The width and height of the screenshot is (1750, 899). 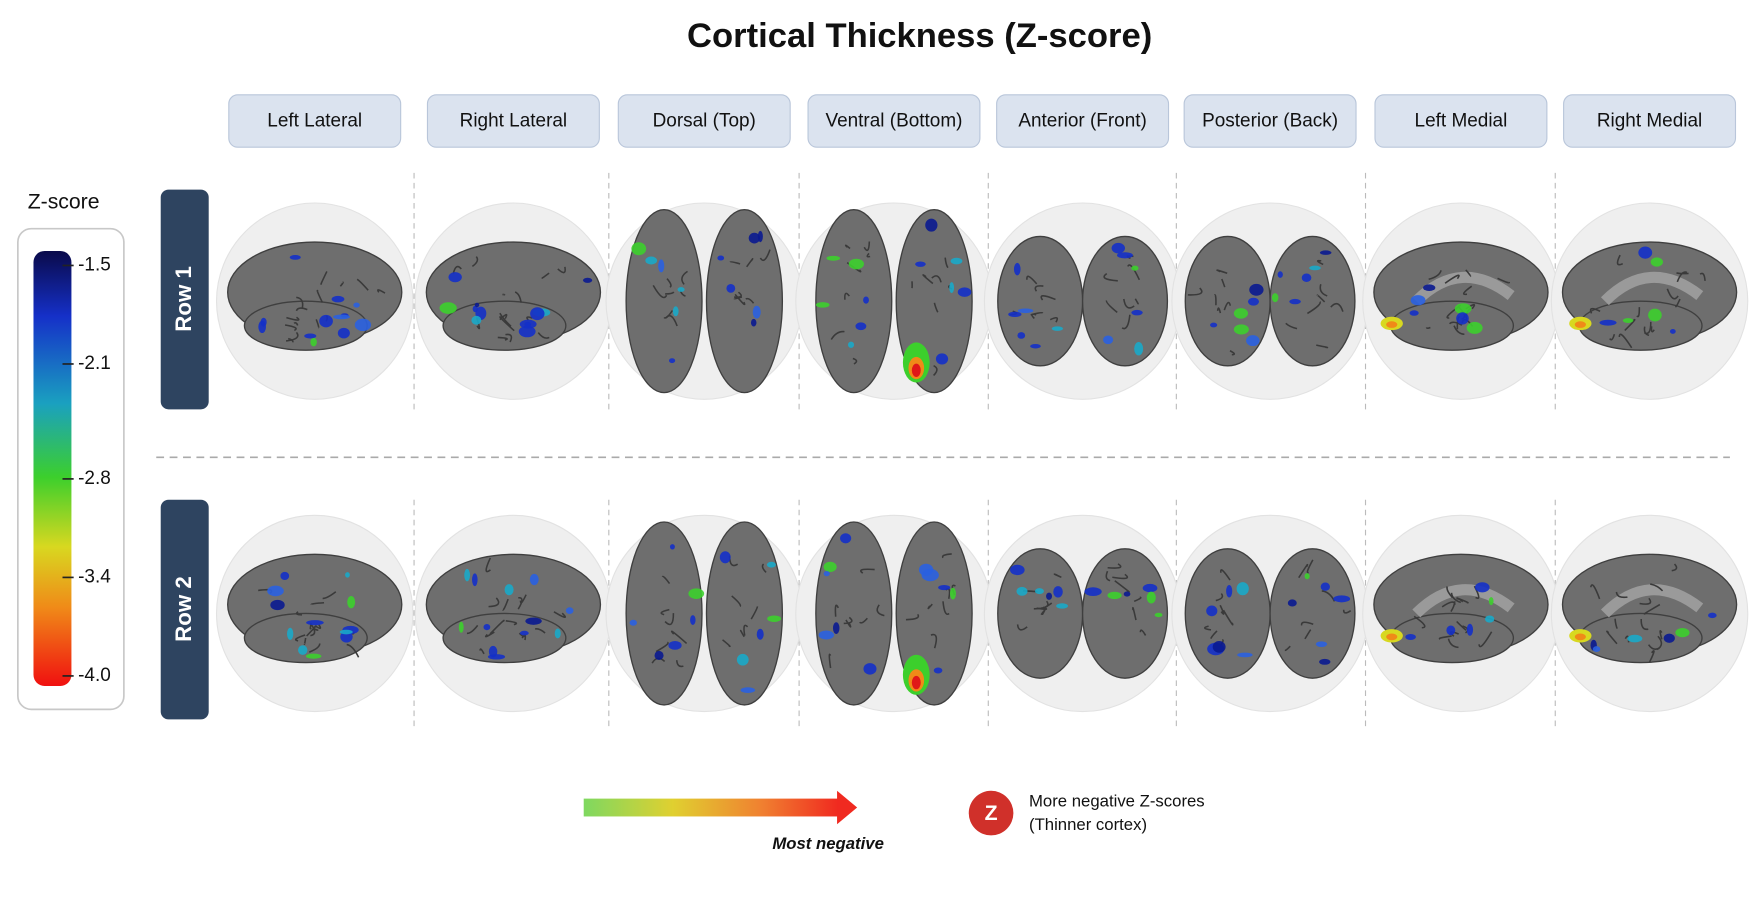 What do you see at coordinates (183, 299) in the screenshot?
I see `row-label: Row 1` at bounding box center [183, 299].